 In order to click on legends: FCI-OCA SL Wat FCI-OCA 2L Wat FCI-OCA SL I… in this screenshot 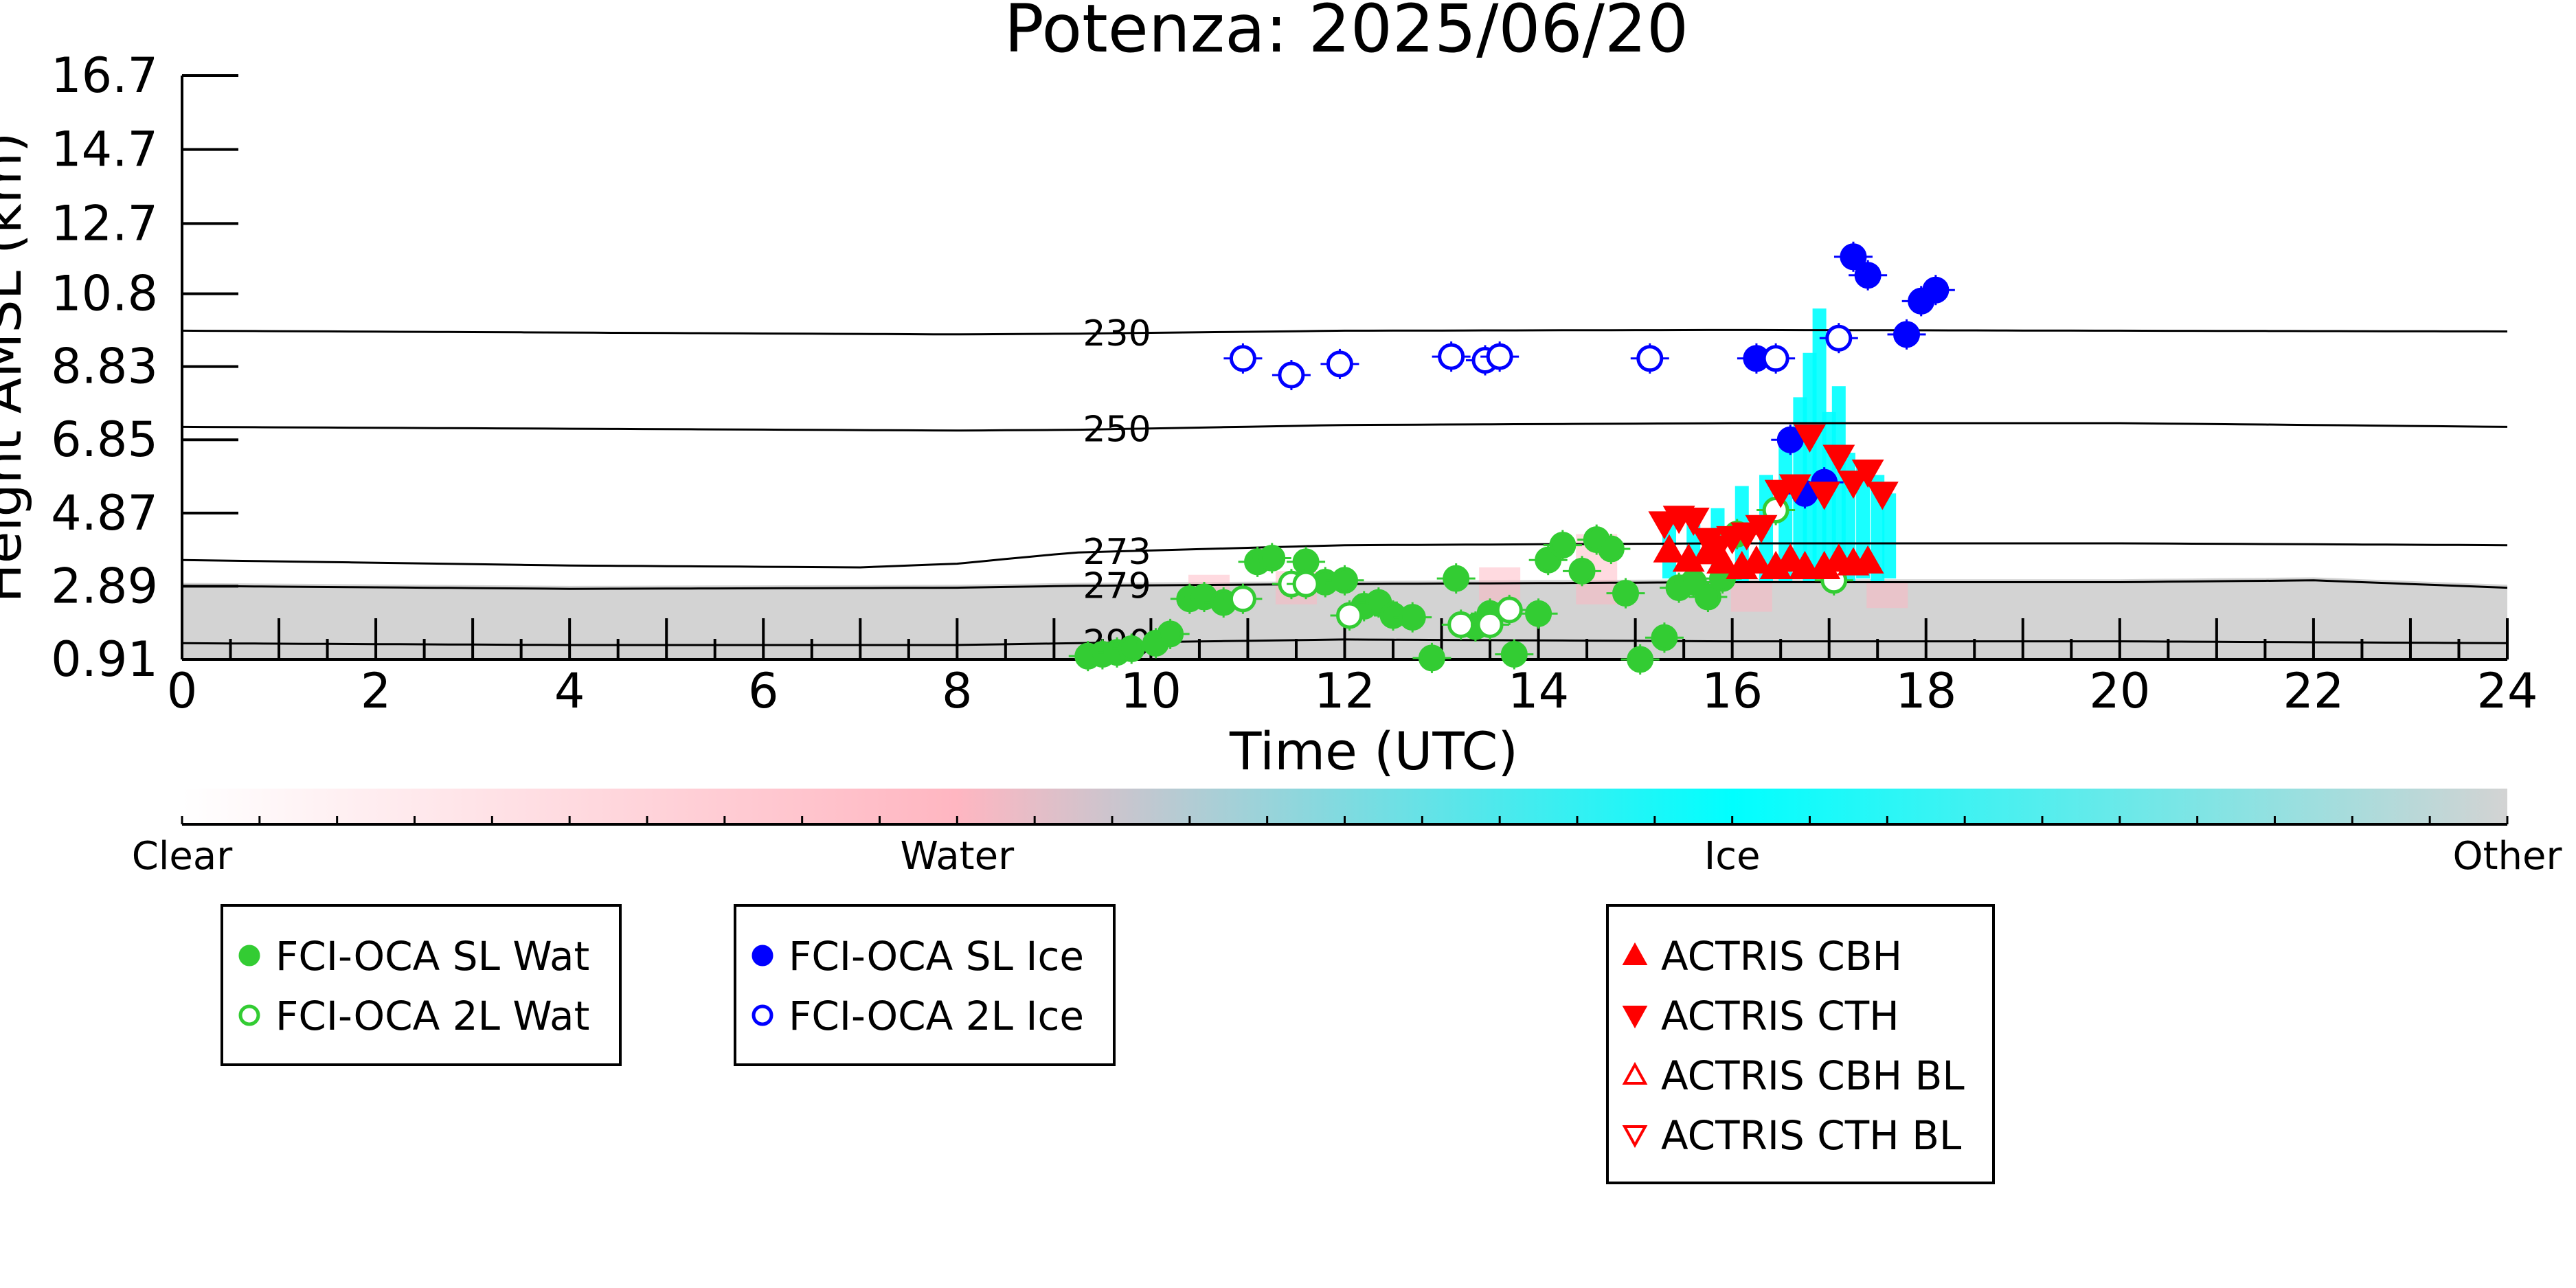, I will do `click(1108, 1044)`.